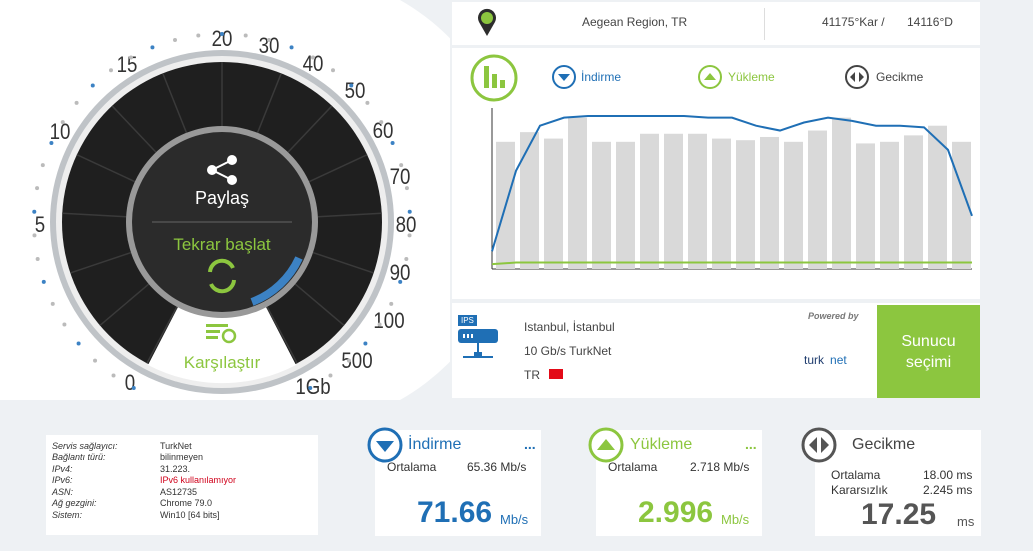 This screenshot has height=551, width=1033. What do you see at coordinates (833, 316) in the screenshot?
I see `powered-by: Powered by` at bounding box center [833, 316].